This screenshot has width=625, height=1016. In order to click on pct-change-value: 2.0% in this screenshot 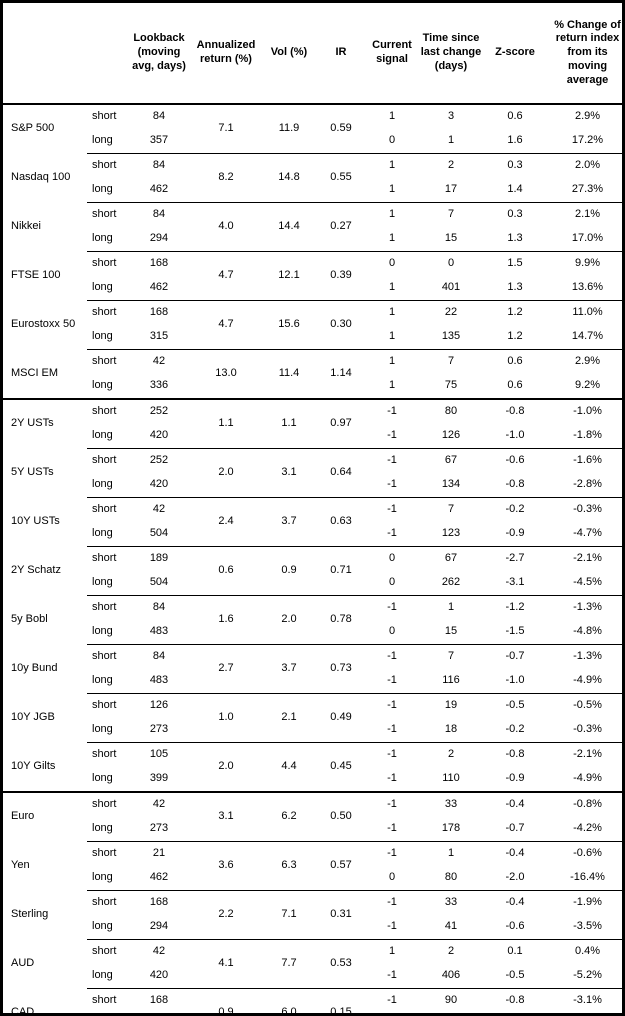, I will do `click(584, 165)`.